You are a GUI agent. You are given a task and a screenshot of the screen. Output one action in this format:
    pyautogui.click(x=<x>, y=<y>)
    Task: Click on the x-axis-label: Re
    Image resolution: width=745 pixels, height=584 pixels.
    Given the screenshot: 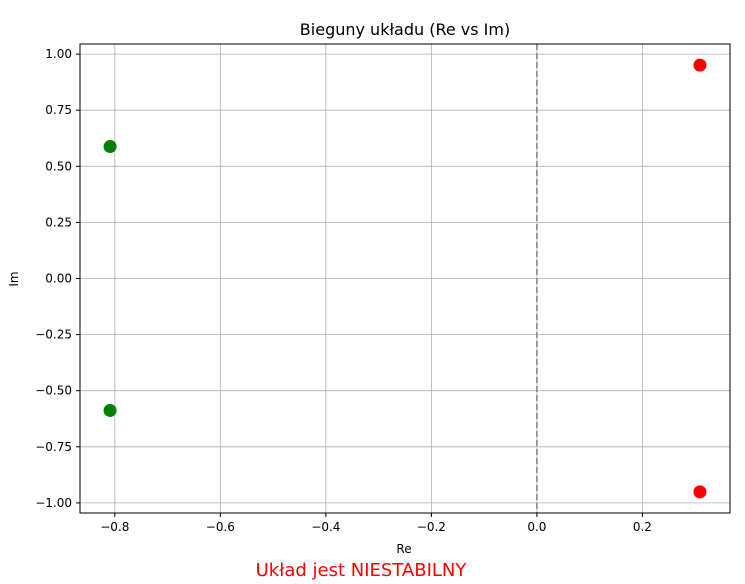 What is the action you would take?
    pyautogui.click(x=403, y=549)
    